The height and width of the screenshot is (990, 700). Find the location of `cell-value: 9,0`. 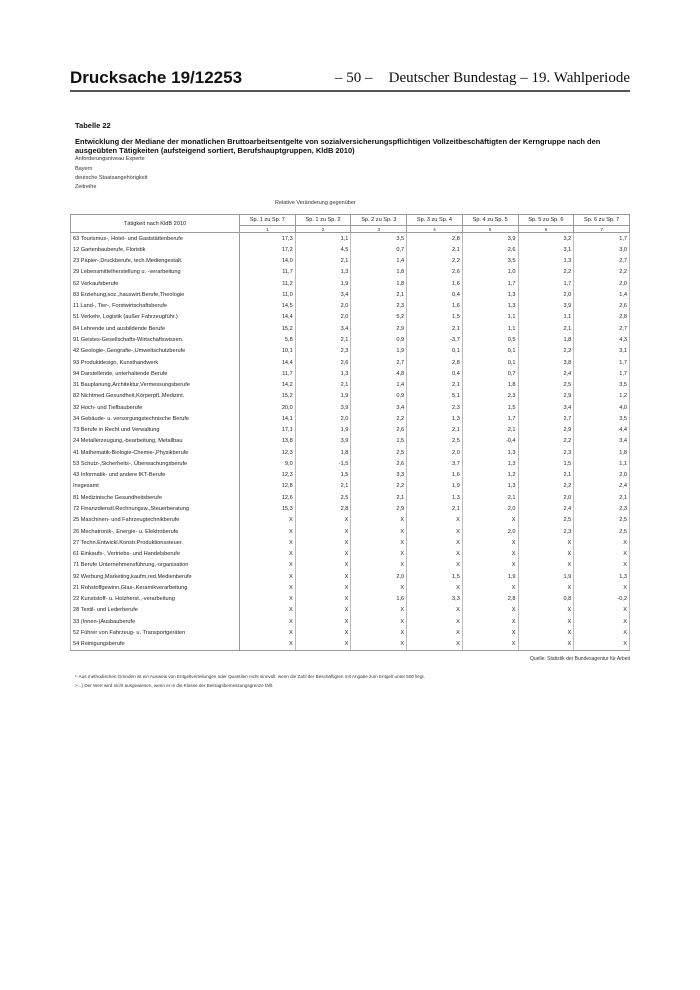

cell-value: 9,0 is located at coordinates (267, 464).